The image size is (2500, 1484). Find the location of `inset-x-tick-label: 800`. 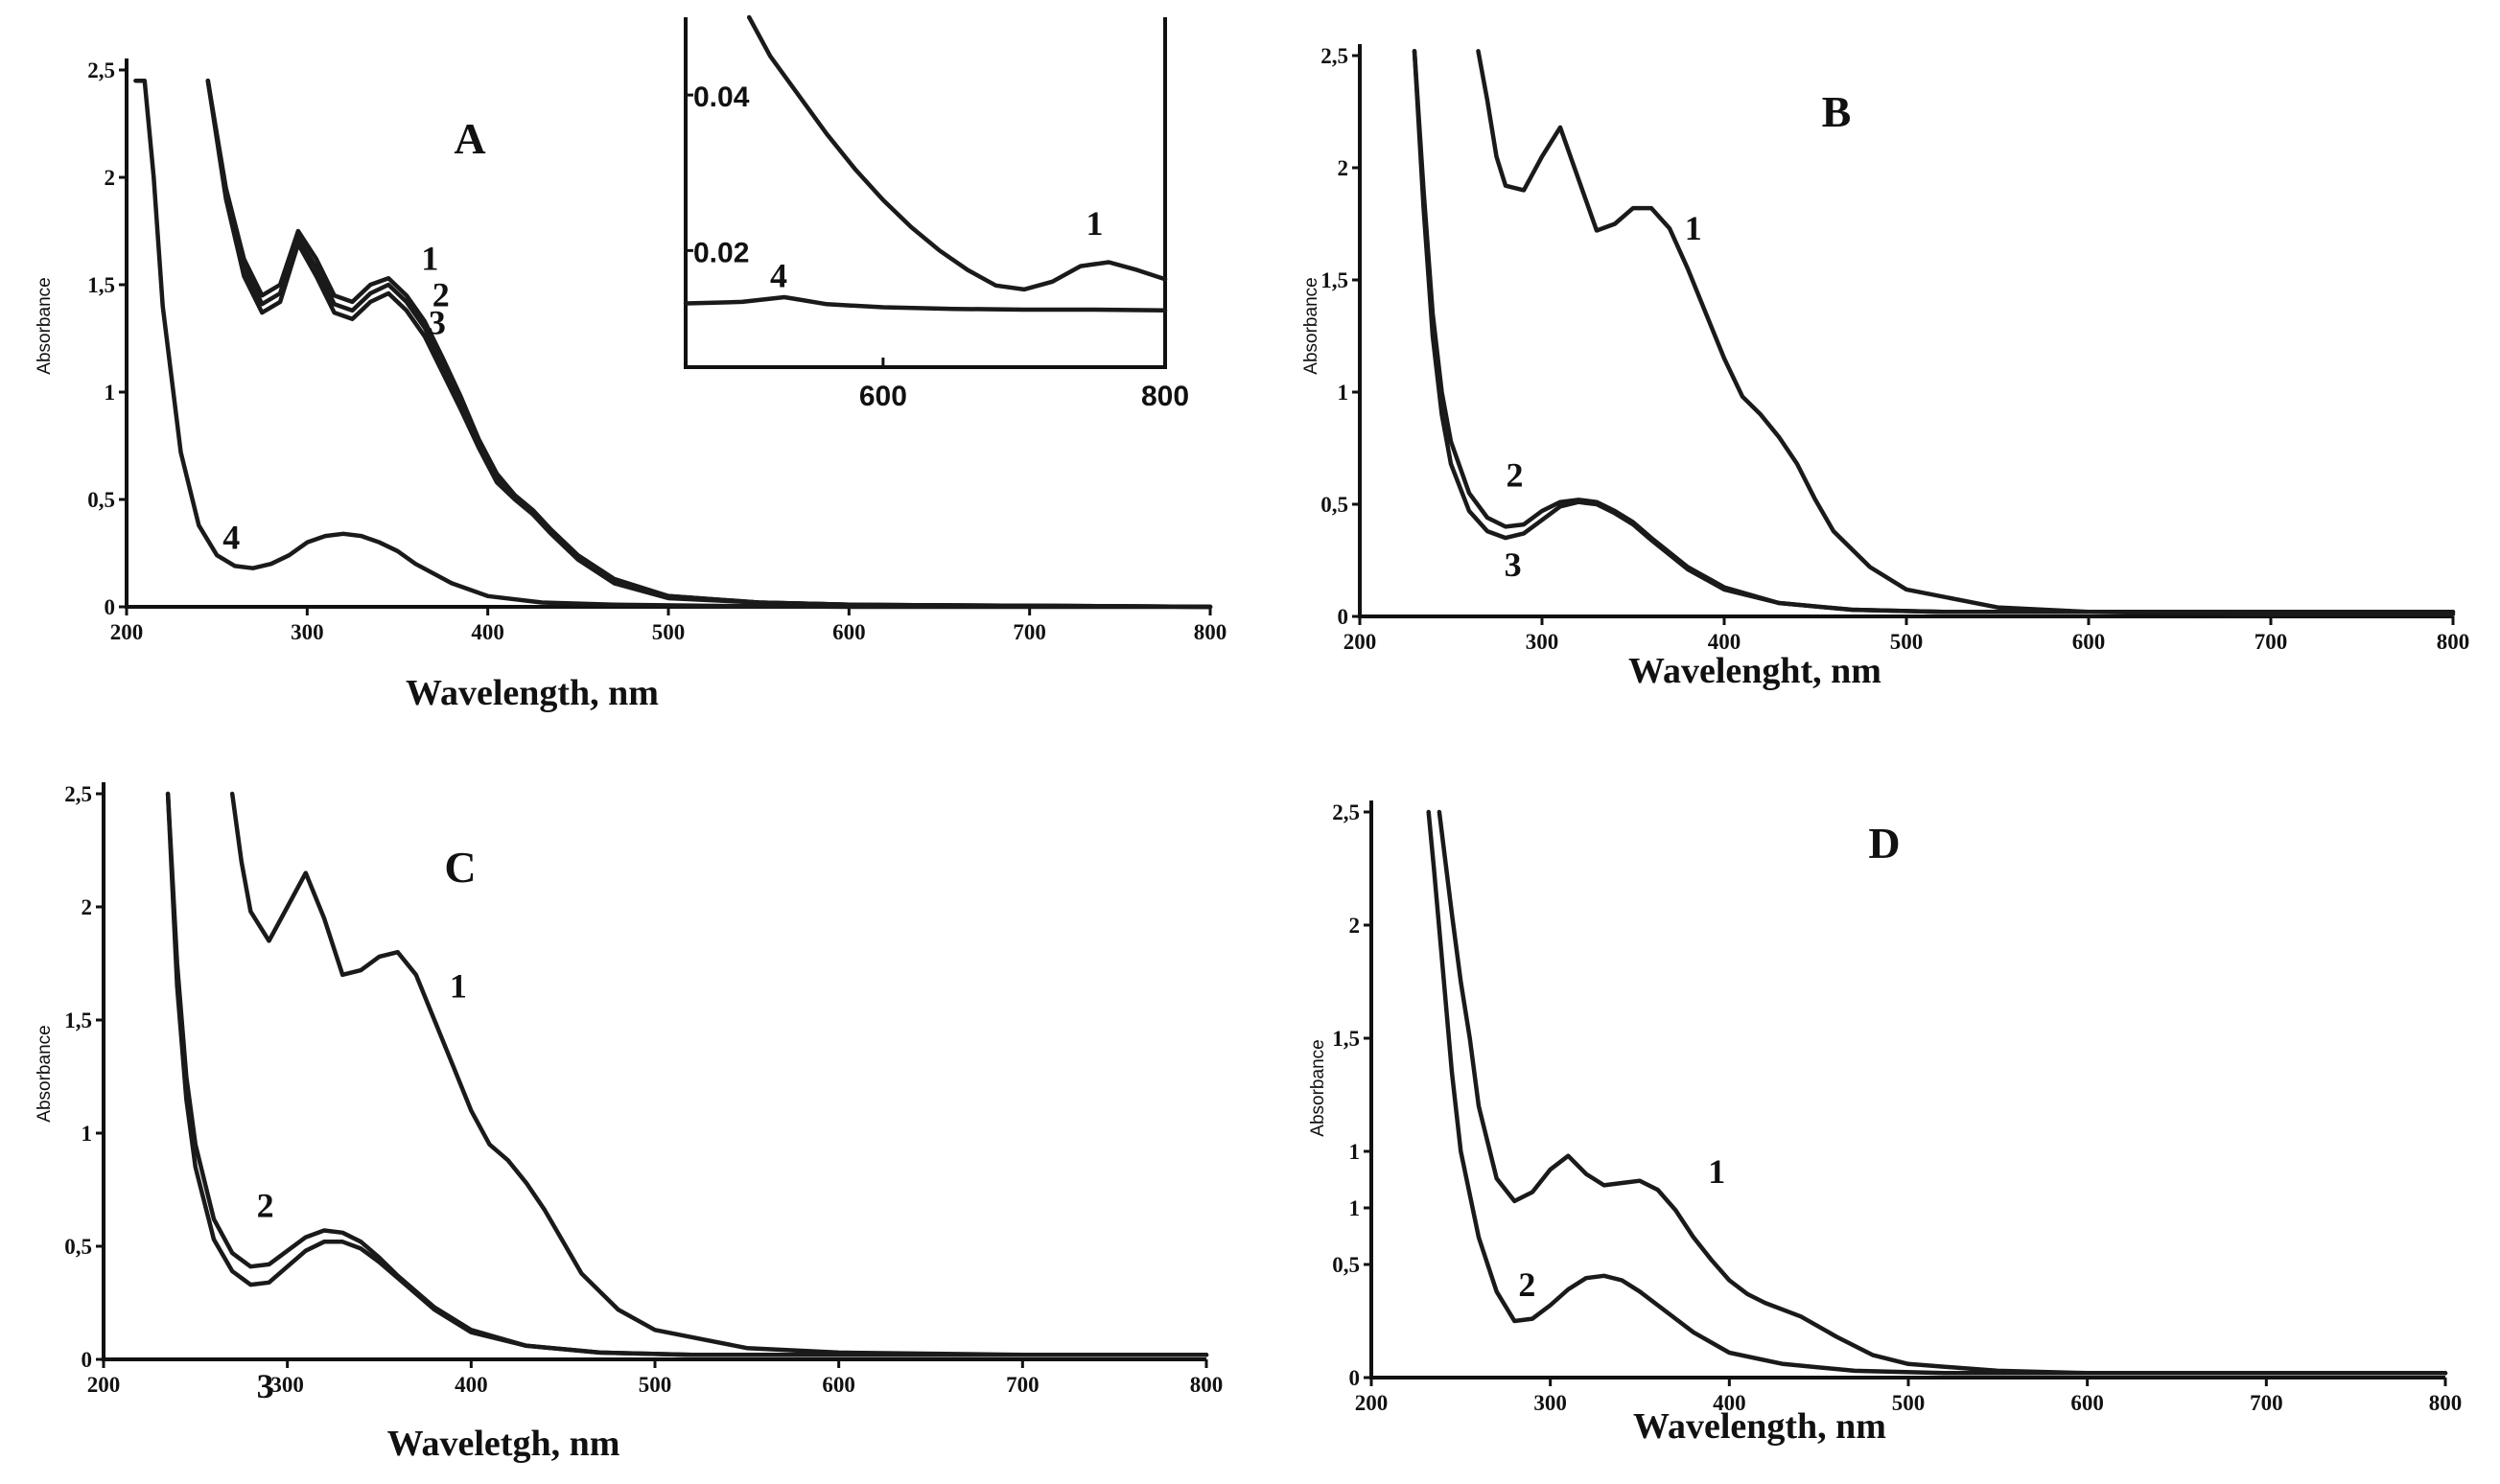

inset-x-tick-label: 800 is located at coordinates (1165, 397).